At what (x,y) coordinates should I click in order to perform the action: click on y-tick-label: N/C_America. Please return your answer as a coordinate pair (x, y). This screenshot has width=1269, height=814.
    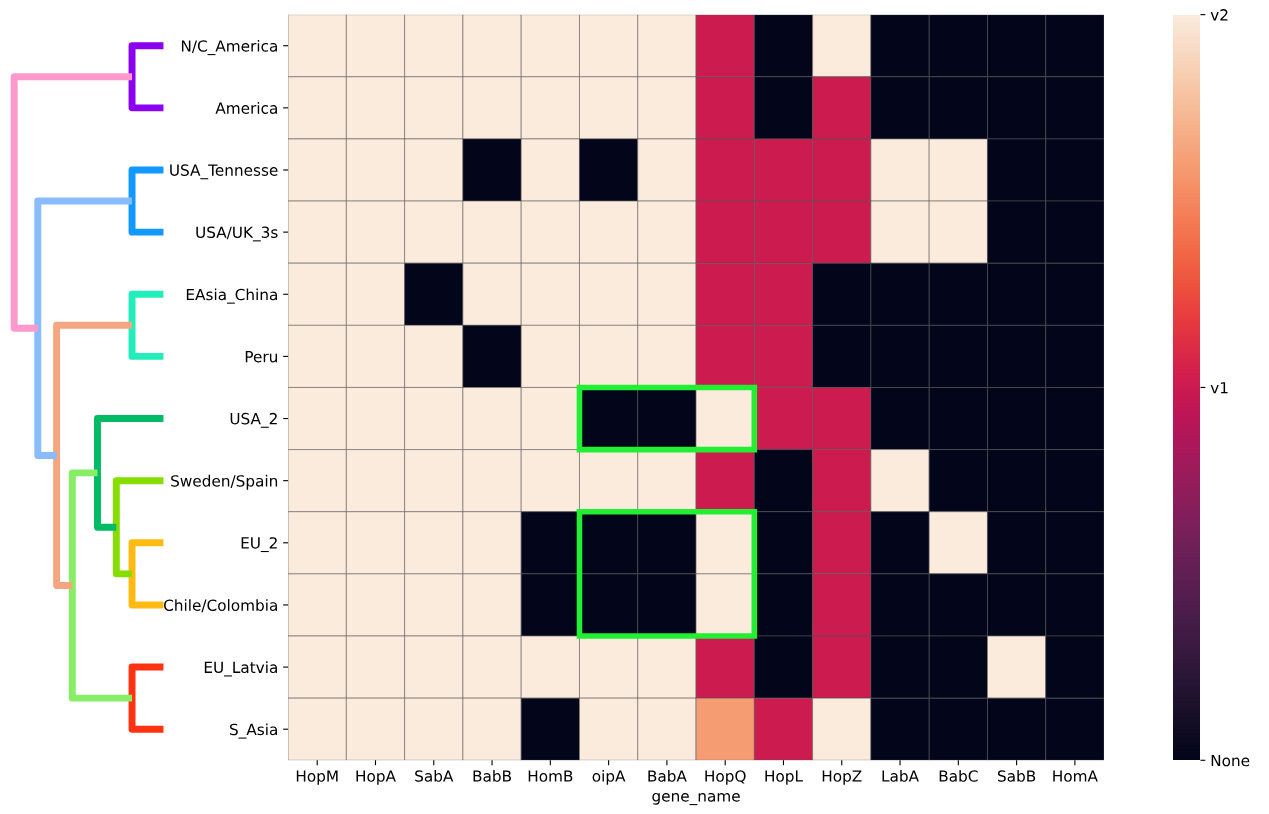
    Looking at the image, I should click on (229, 47).